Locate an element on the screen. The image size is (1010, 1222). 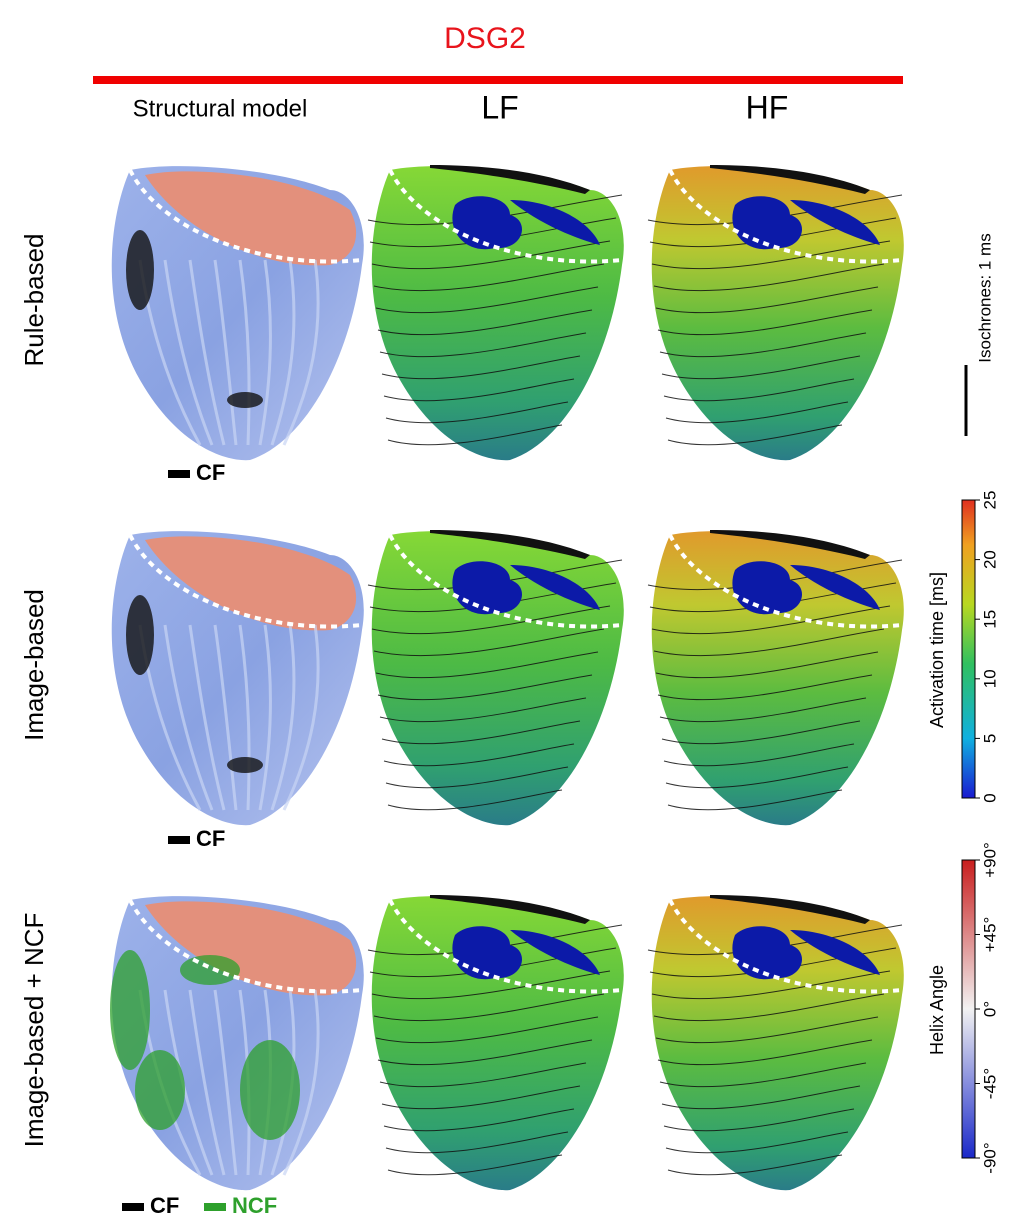
column-header: HF is located at coordinates (767, 107).